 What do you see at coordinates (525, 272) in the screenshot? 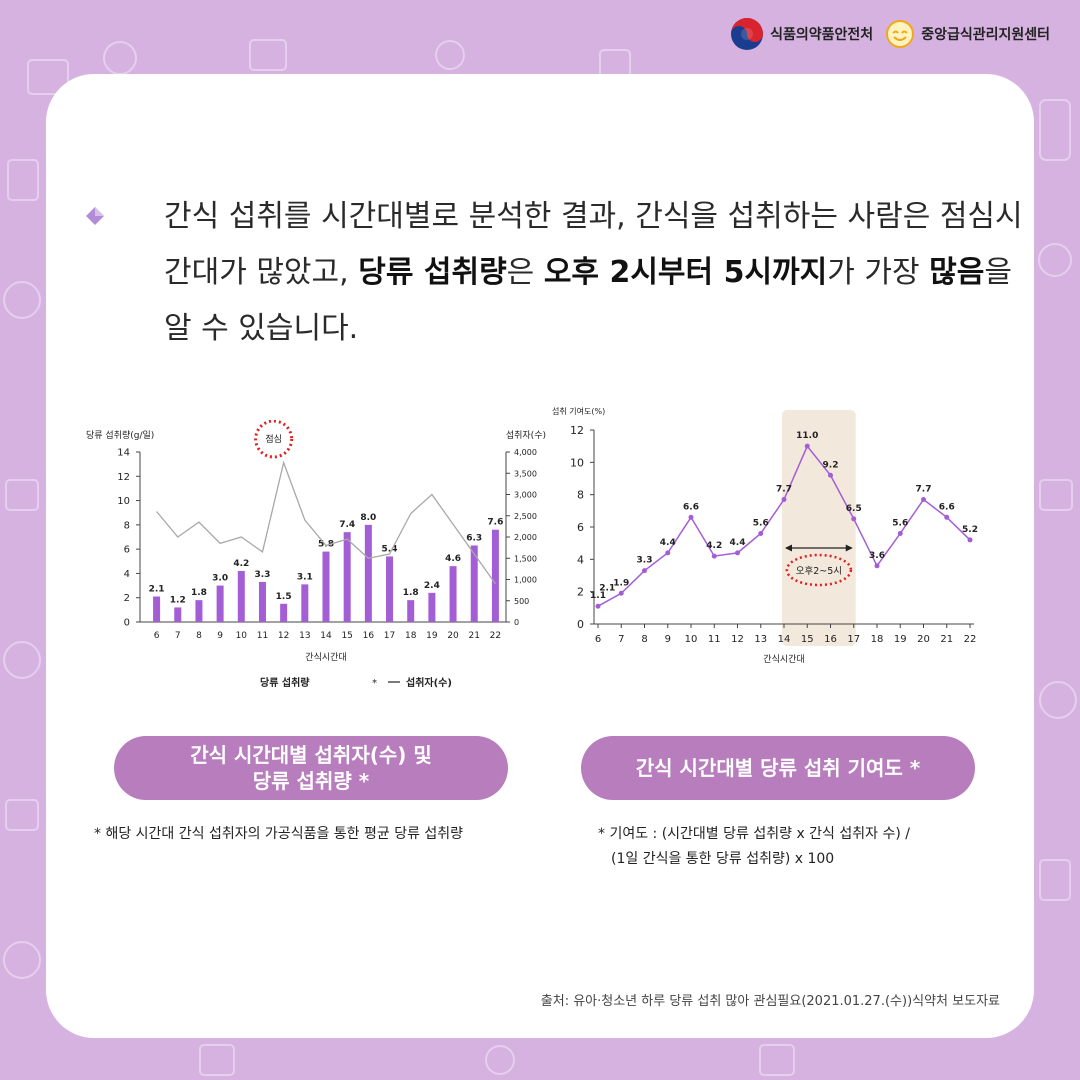
I see `intro-text-2: 은` at bounding box center [525, 272].